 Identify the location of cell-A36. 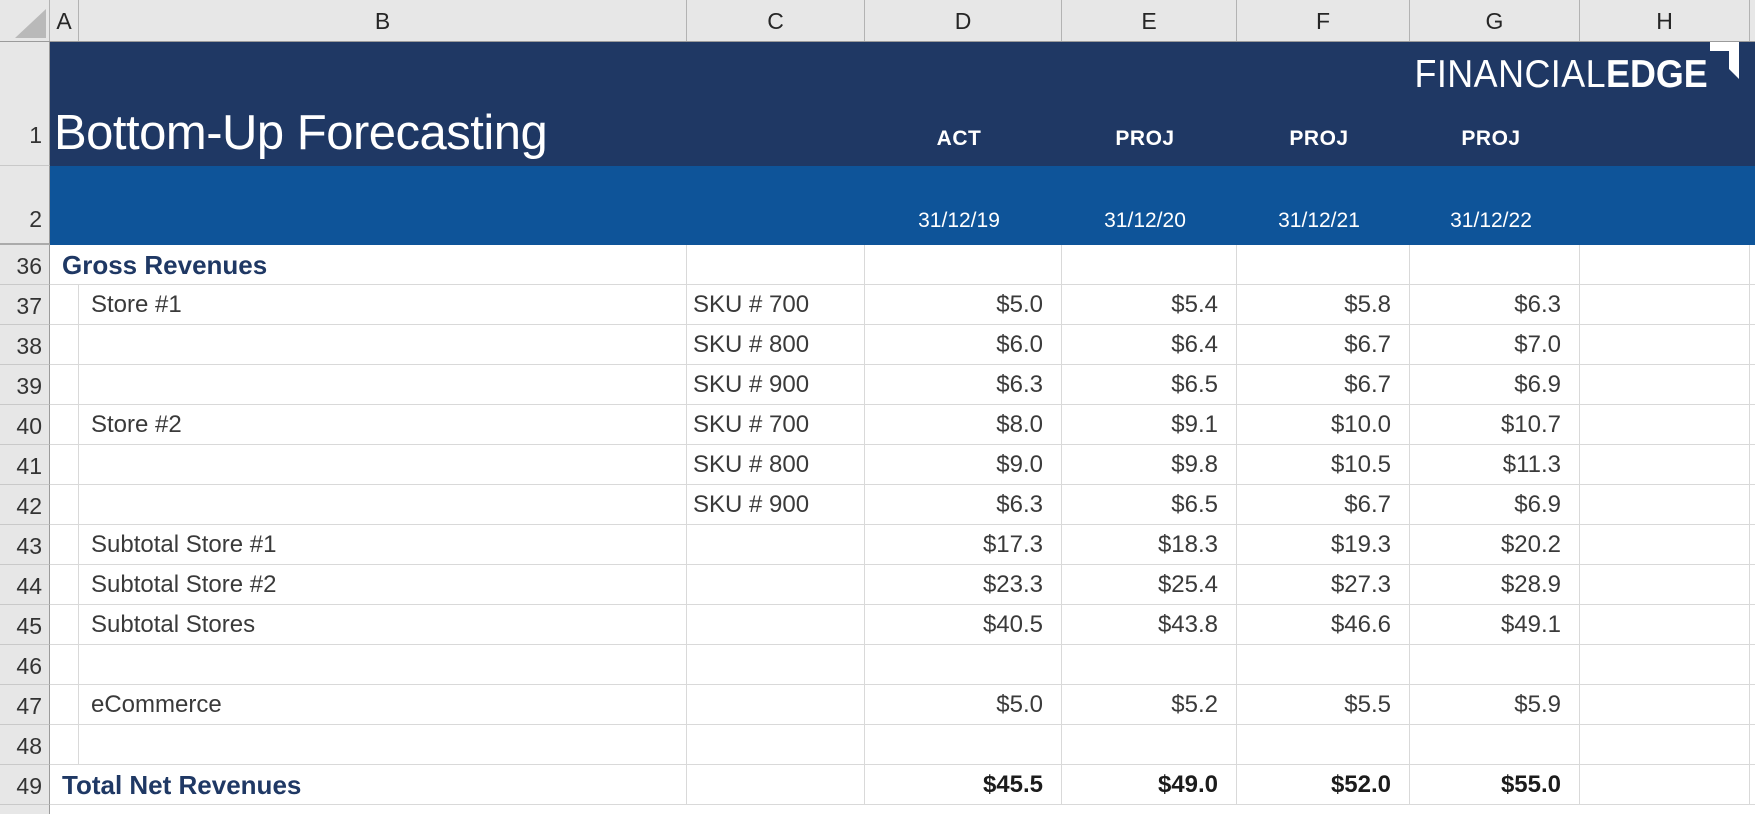
(64, 265).